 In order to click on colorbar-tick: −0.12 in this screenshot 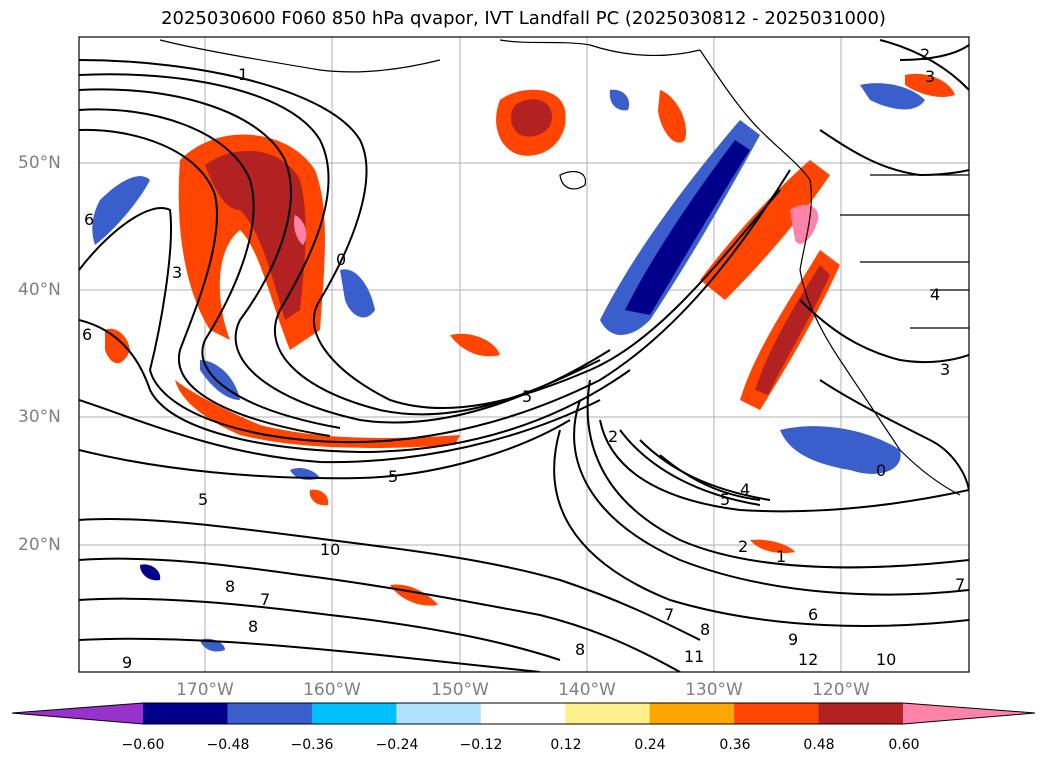, I will do `click(481, 745)`.